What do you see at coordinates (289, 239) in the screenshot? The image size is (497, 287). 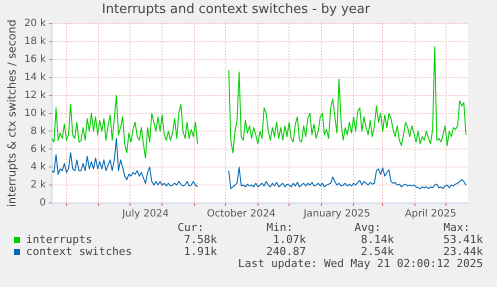 I see `text: 1.07k` at bounding box center [289, 239].